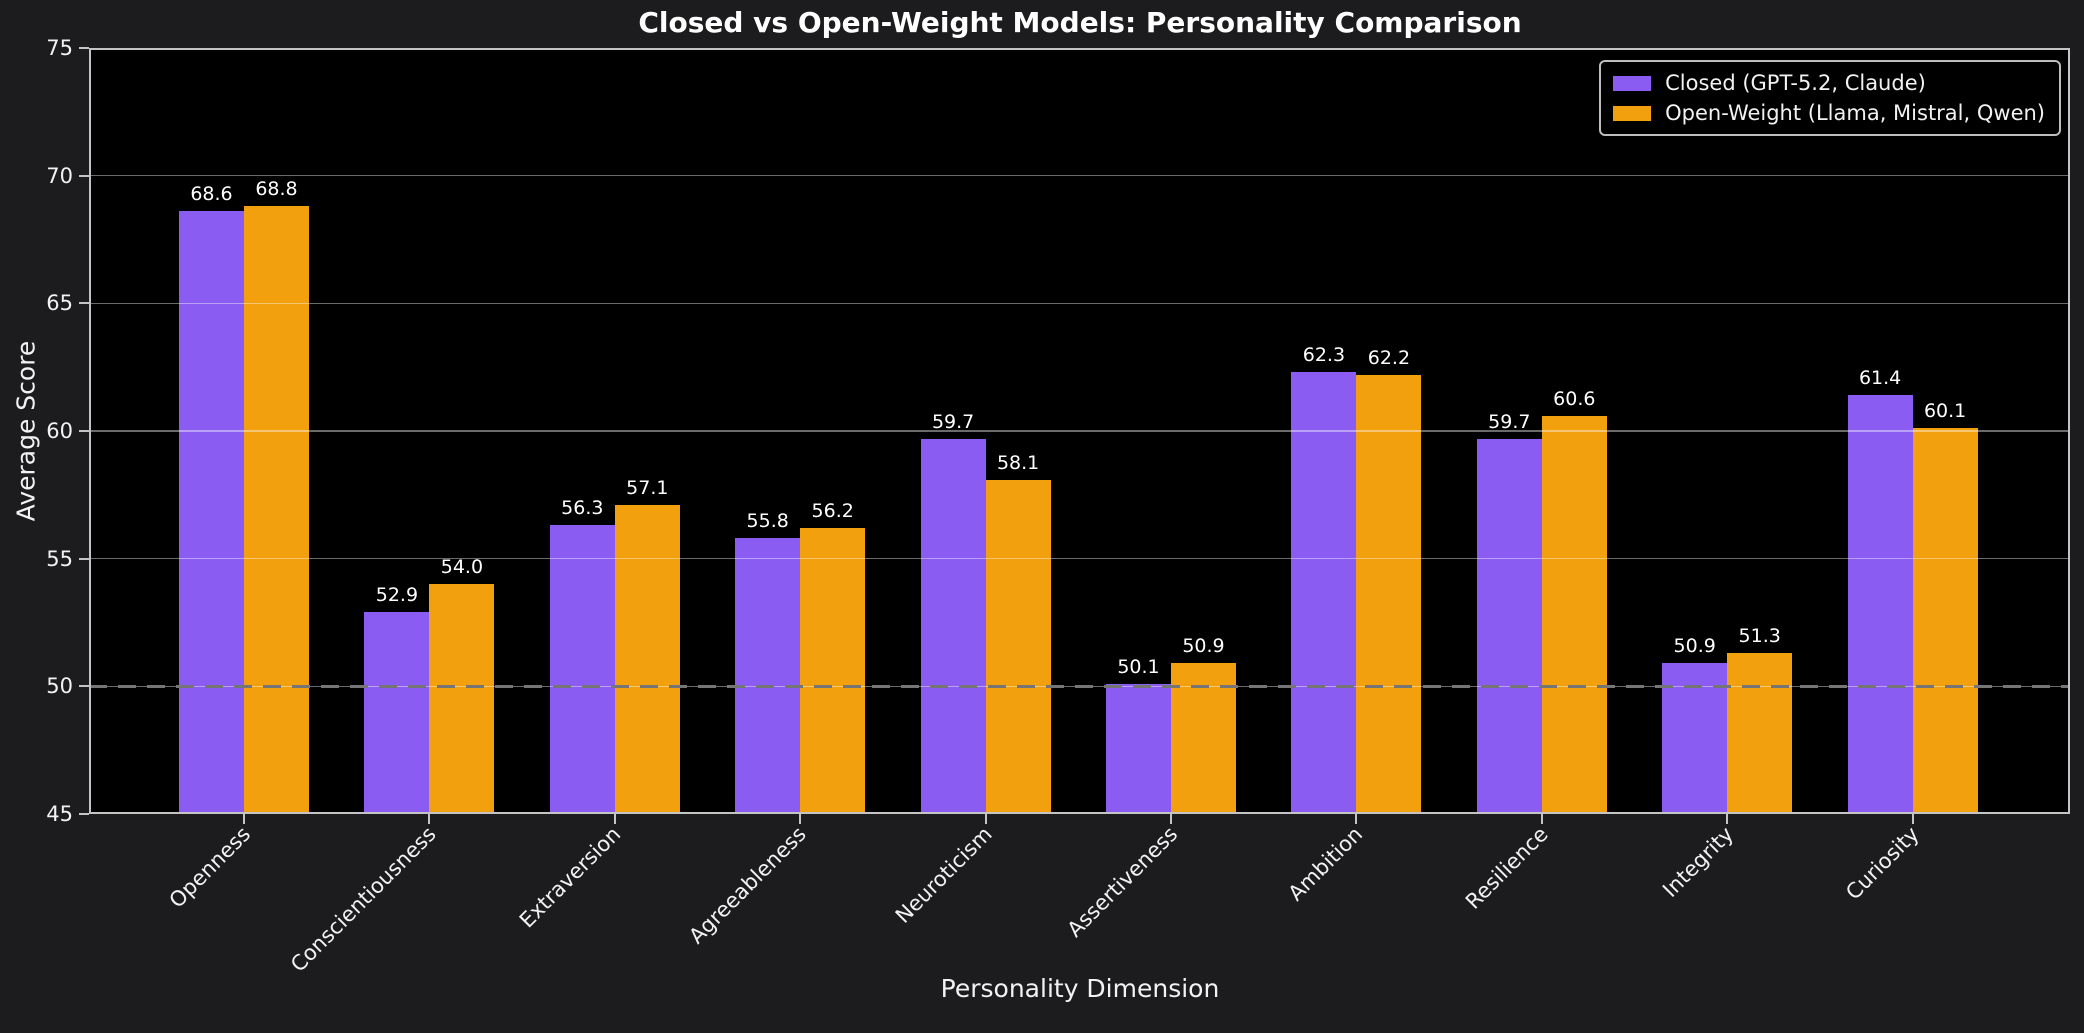 This screenshot has height=1033, width=2084. I want to click on y-tick-label-75: 75, so click(59, 48).